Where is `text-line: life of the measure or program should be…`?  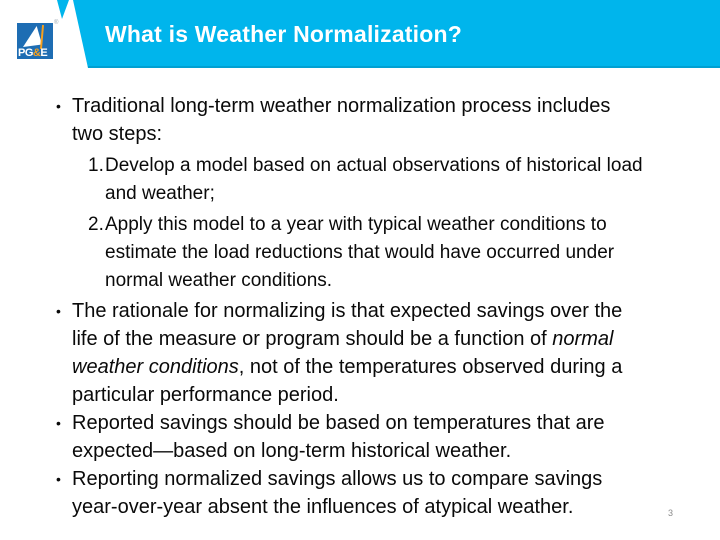 text-line: life of the measure or program should be… is located at coordinates (396, 339).